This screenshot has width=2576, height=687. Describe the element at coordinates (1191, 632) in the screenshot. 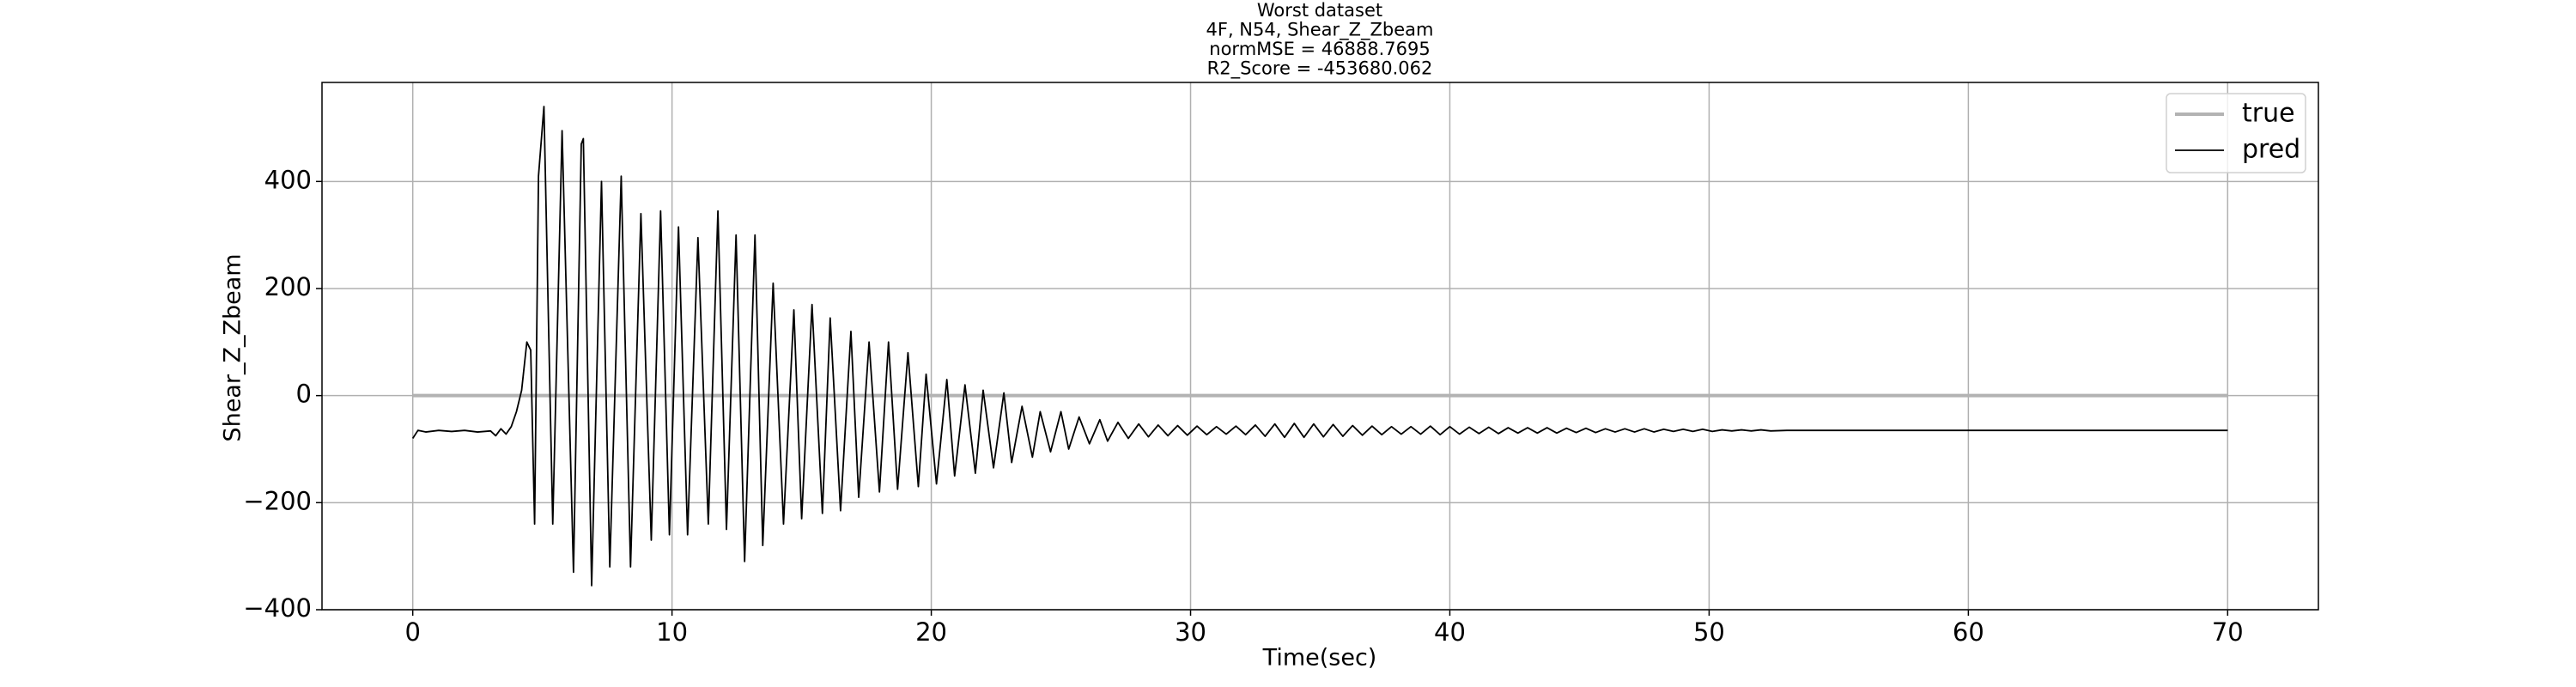

I see `x-tick-label: 30` at that location.